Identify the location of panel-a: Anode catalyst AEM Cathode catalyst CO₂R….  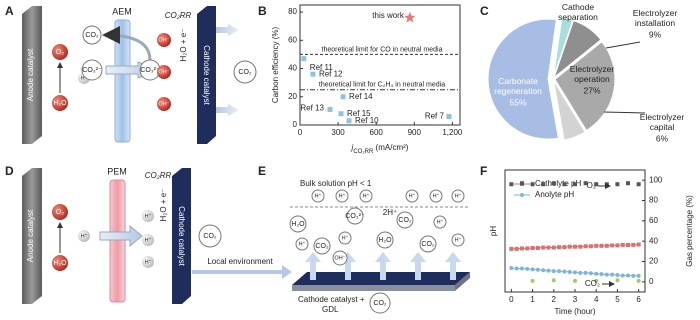
(130, 75).